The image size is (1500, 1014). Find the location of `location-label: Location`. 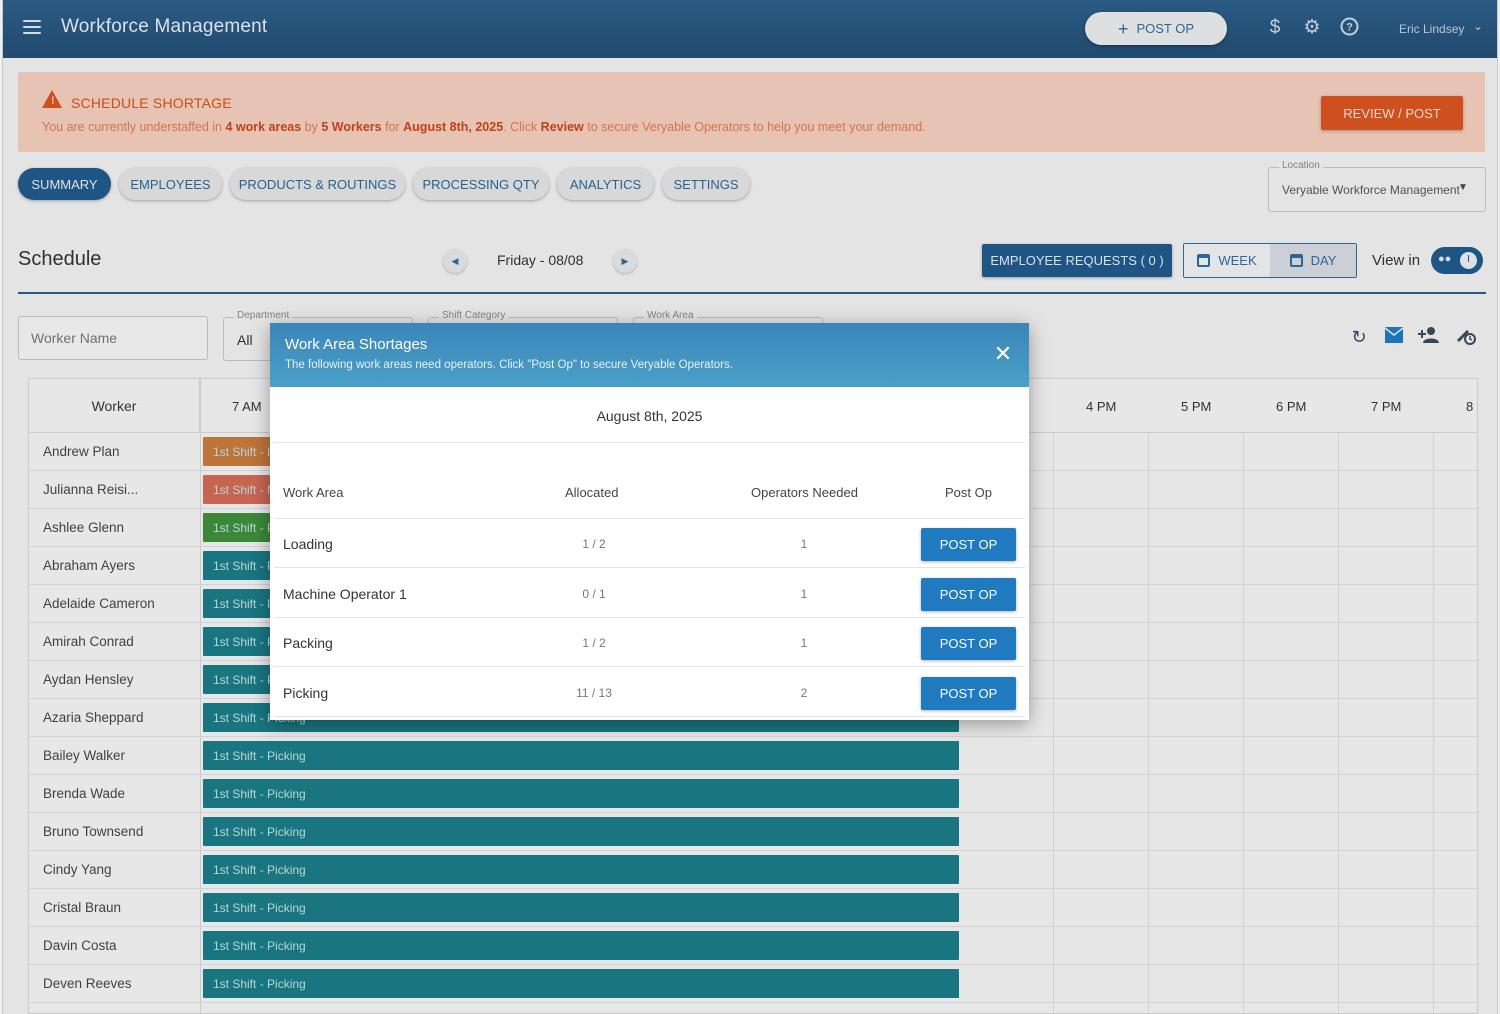

location-label: Location is located at coordinates (1301, 165).